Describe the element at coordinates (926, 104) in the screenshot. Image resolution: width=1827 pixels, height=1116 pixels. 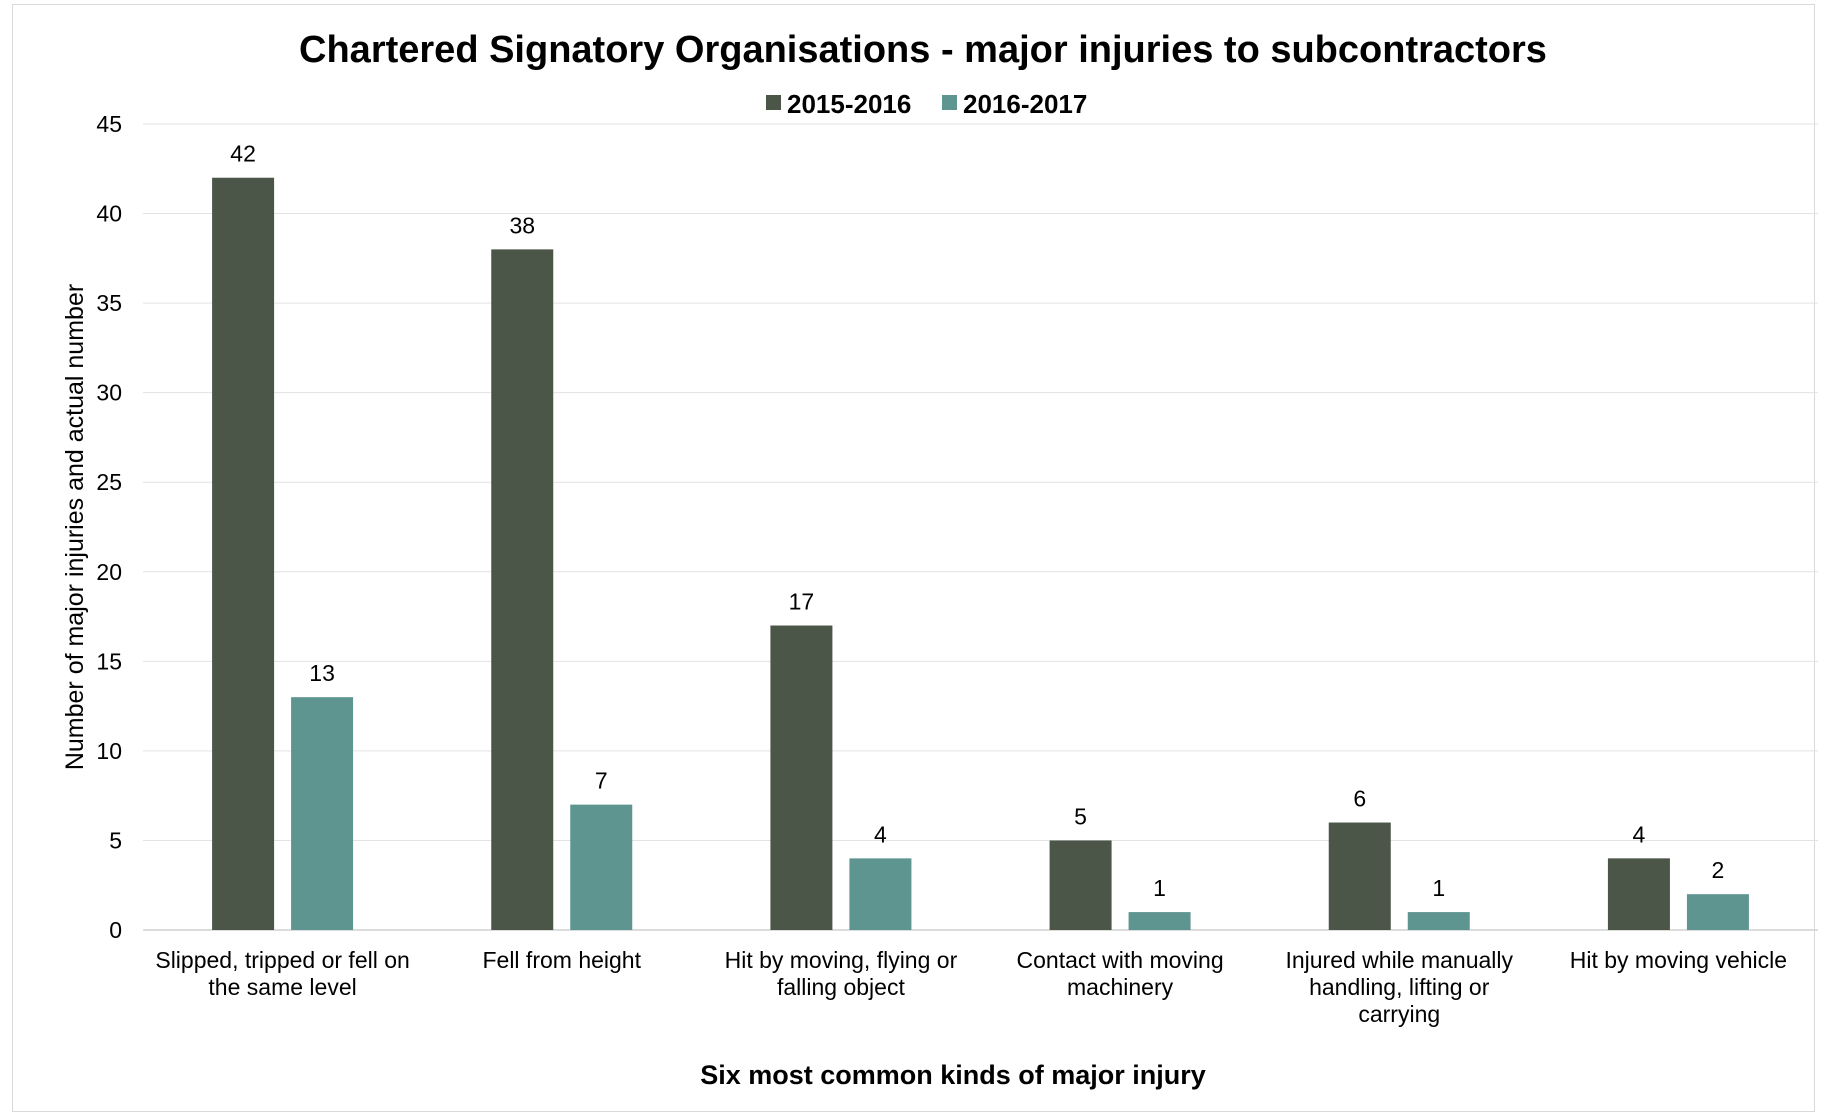
I see `legend: 2015-2016 2016-2017` at that location.